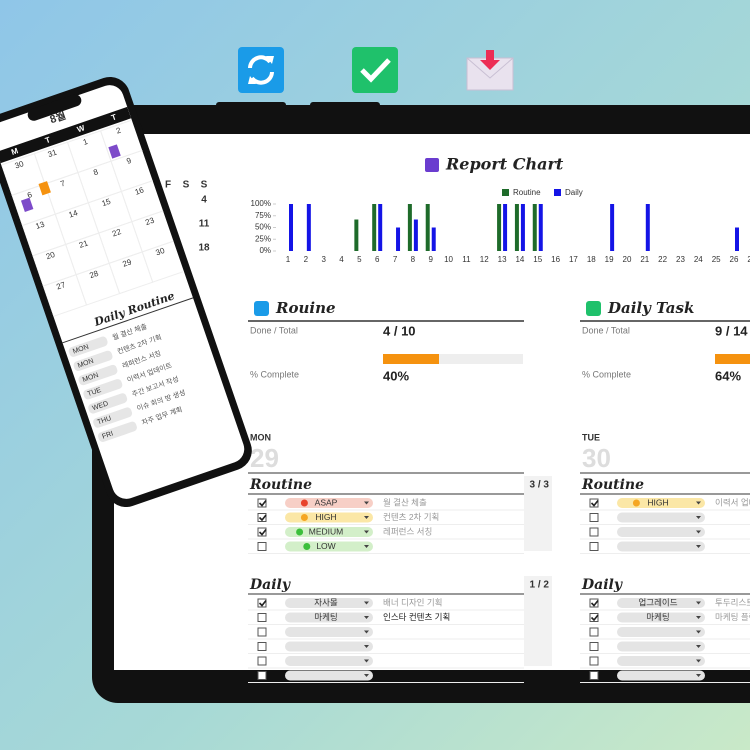 The height and width of the screenshot is (750, 750). I want to click on x-tick-label: 13, so click(502, 259).